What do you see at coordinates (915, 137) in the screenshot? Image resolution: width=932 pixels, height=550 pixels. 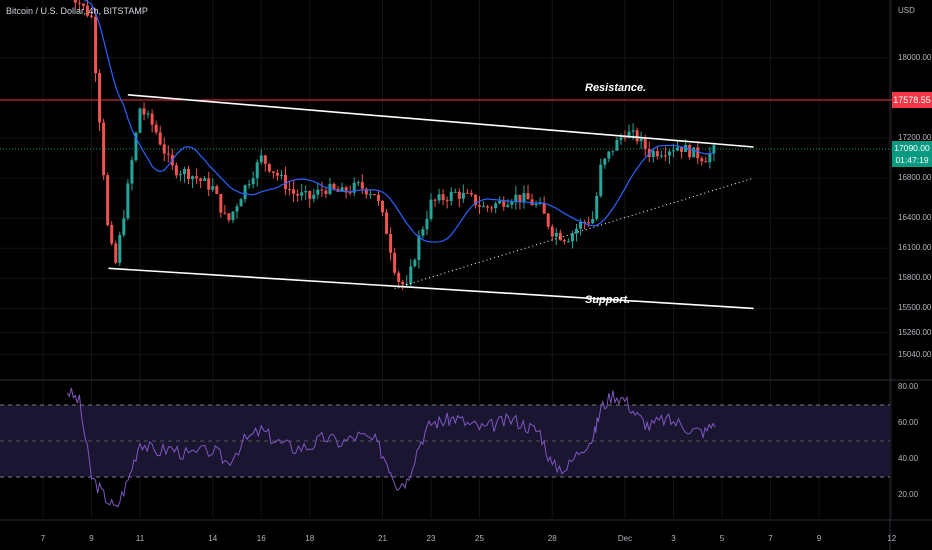 I see `price-tick-label: 17200.00` at bounding box center [915, 137].